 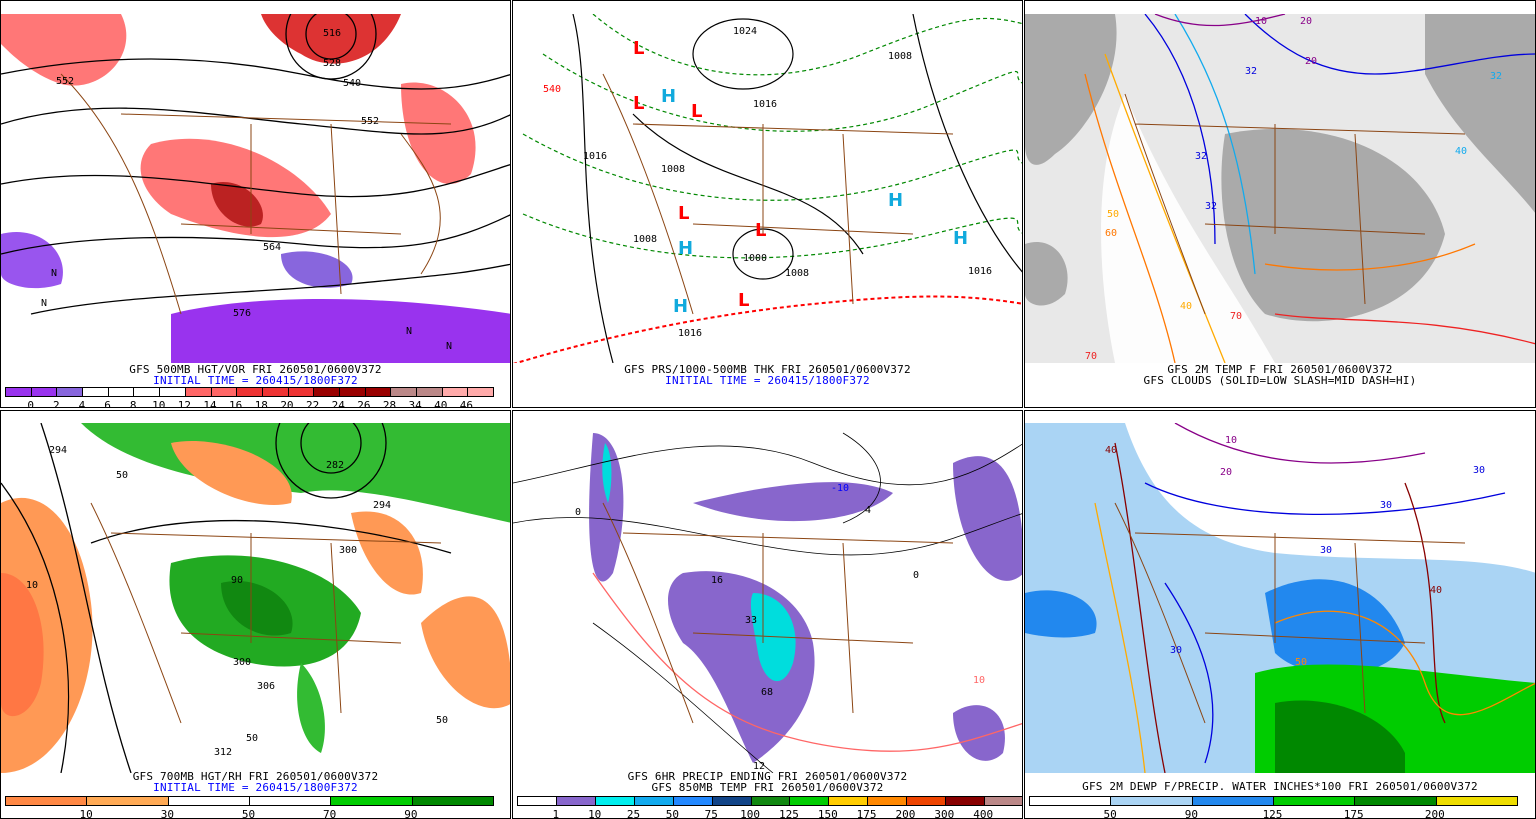 What do you see at coordinates (1261, 21) in the screenshot?
I see `temp-label: 10` at bounding box center [1261, 21].